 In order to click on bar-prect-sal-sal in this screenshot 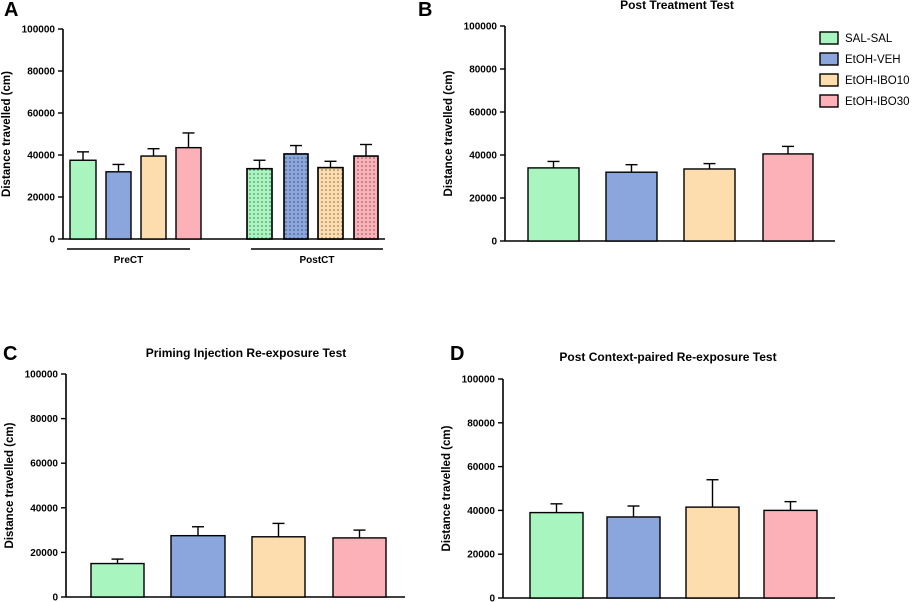, I will do `click(83, 199)`.